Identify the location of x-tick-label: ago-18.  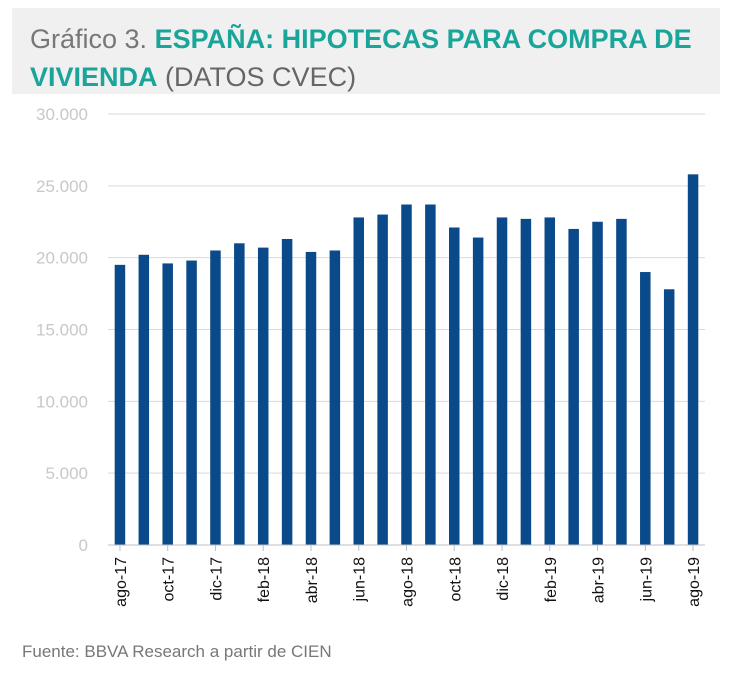
(408, 582).